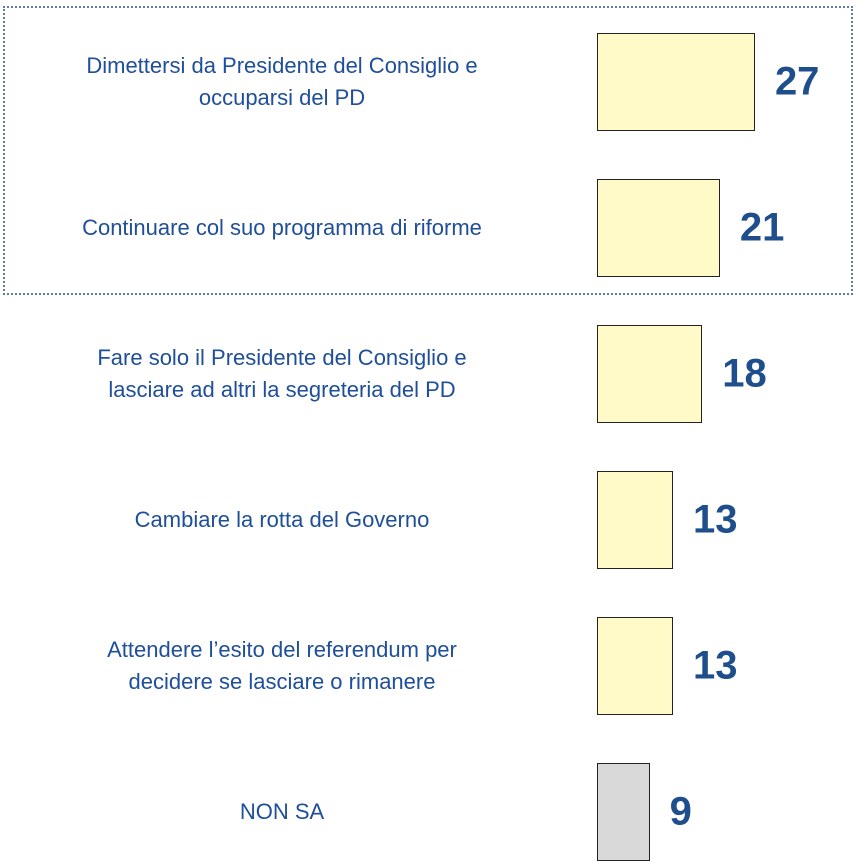  I want to click on category-label: NON SA, so click(282, 811).